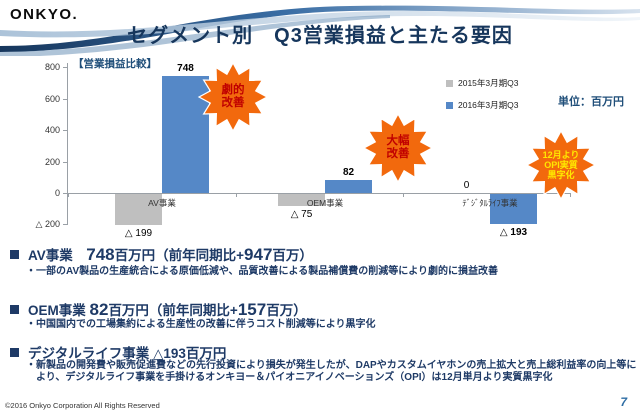 The height and width of the screenshot is (417, 640). Describe the element at coordinates (162, 203) in the screenshot. I see `category-label: AV事業` at that location.